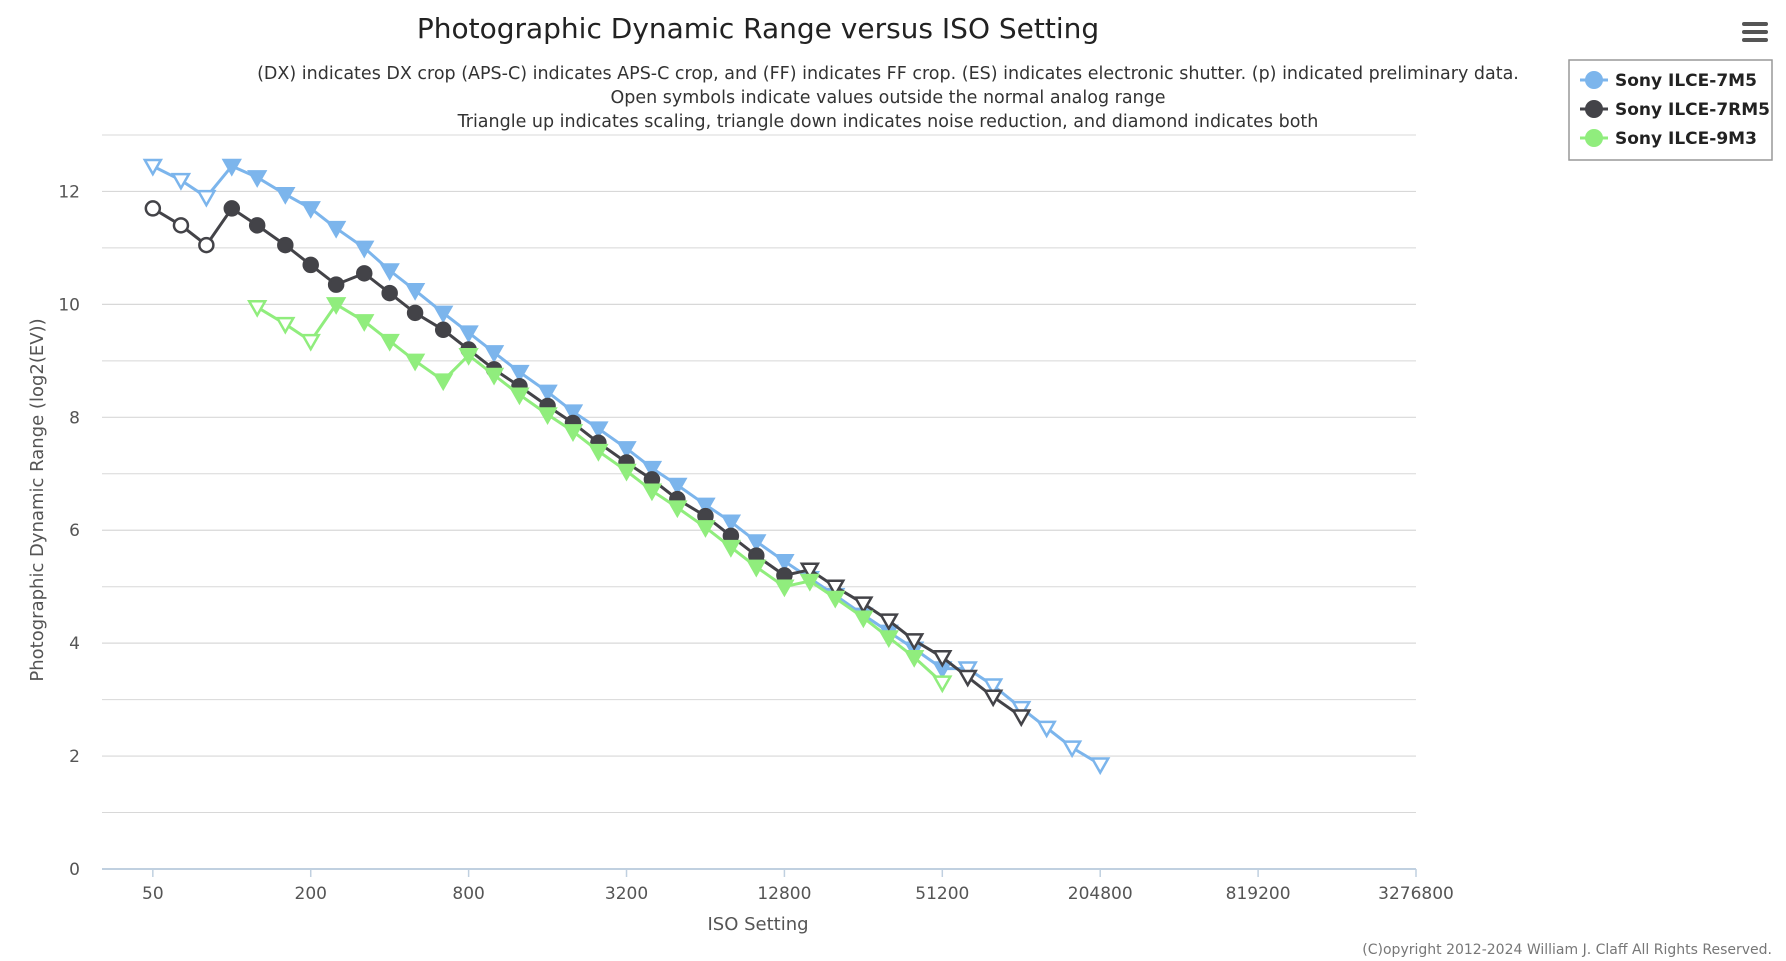  What do you see at coordinates (942, 894) in the screenshot?
I see `x-tick-label: 51200` at bounding box center [942, 894].